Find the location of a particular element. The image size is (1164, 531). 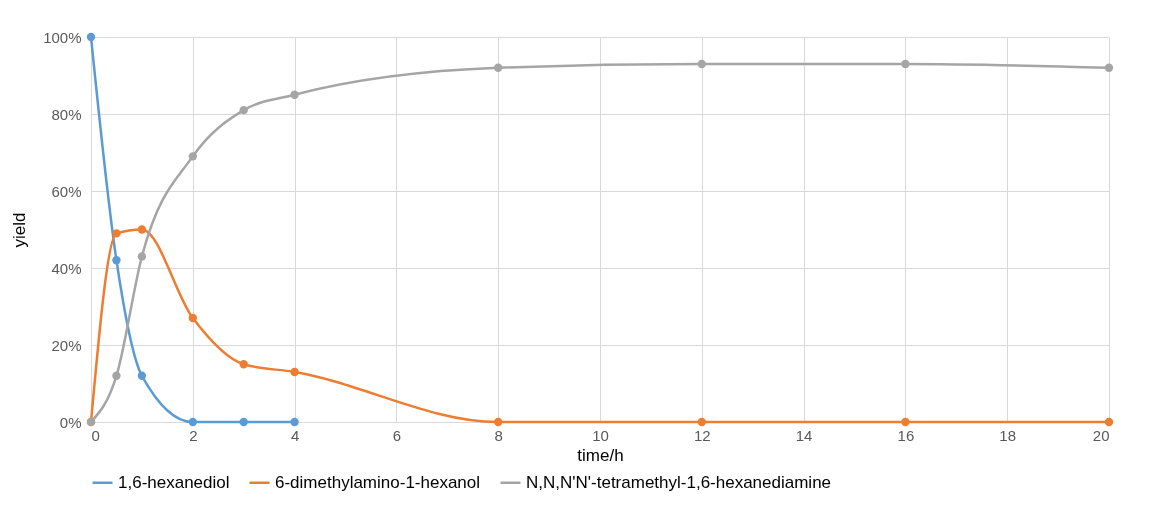

x-axis-title: time/h is located at coordinates (600, 455).